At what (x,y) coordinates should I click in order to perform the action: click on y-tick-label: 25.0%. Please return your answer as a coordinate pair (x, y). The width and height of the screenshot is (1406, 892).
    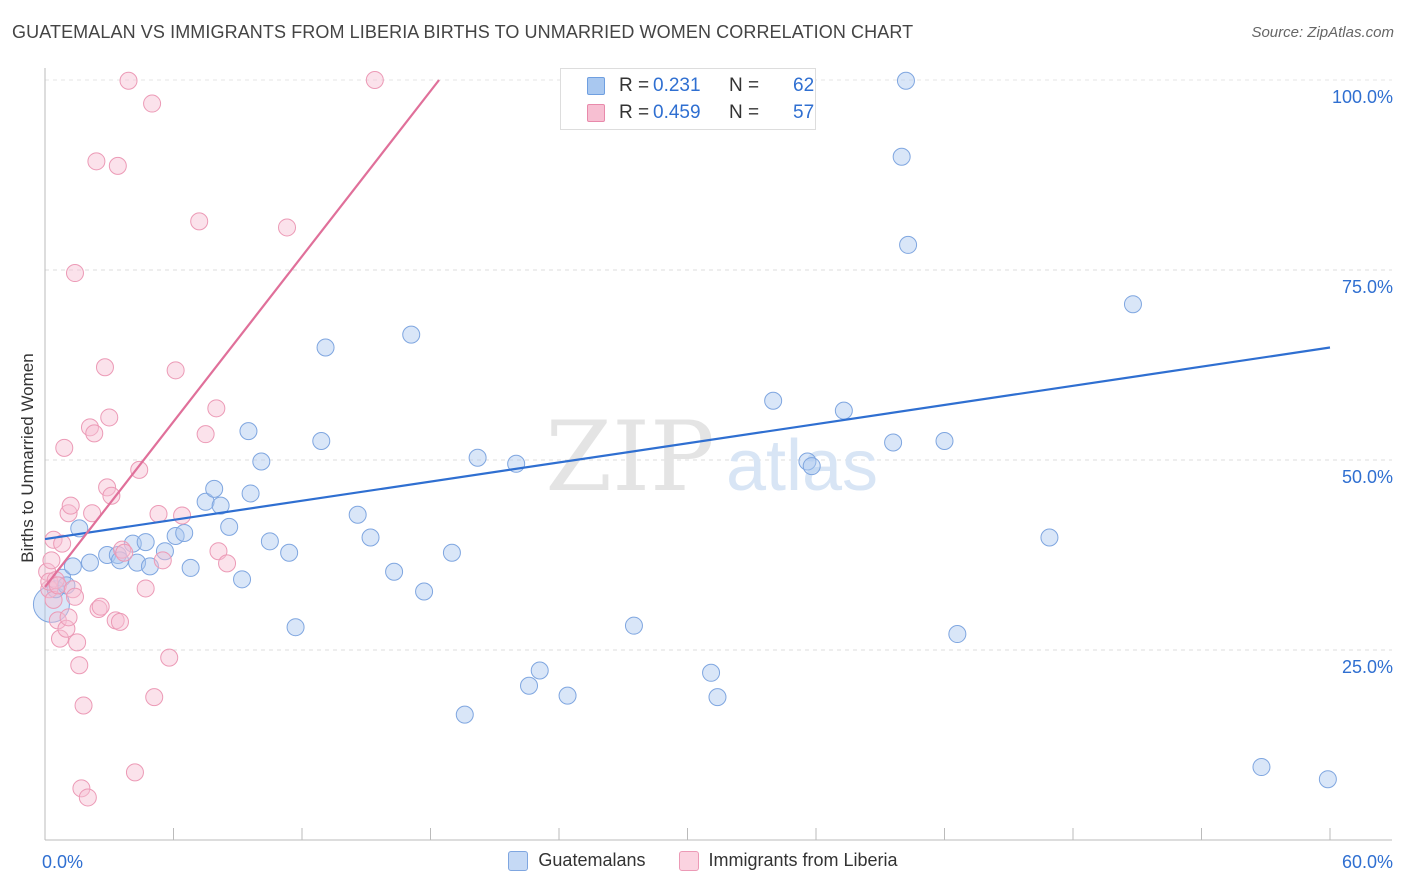
    Looking at the image, I should click on (1367, 667).